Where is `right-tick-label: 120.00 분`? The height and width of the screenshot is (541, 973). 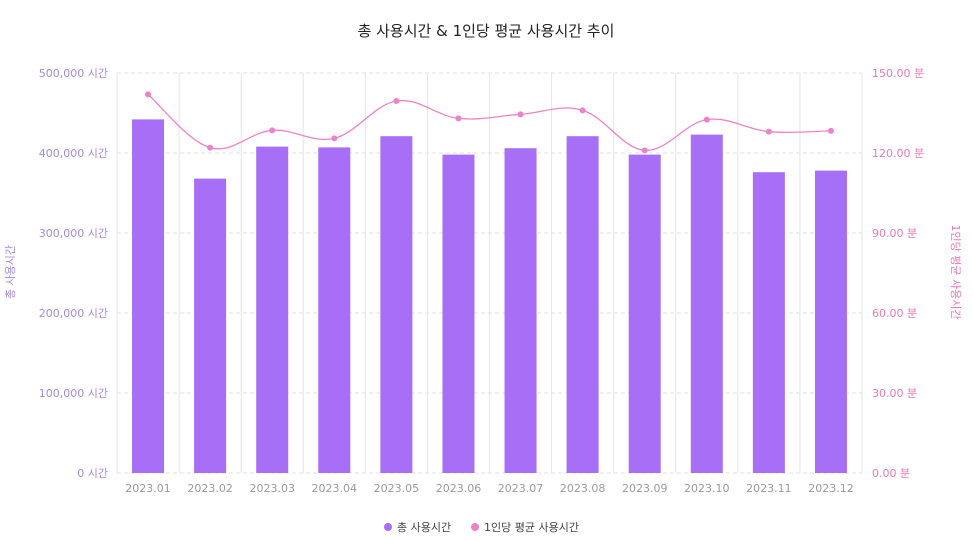 right-tick-label: 120.00 분 is located at coordinates (898, 153).